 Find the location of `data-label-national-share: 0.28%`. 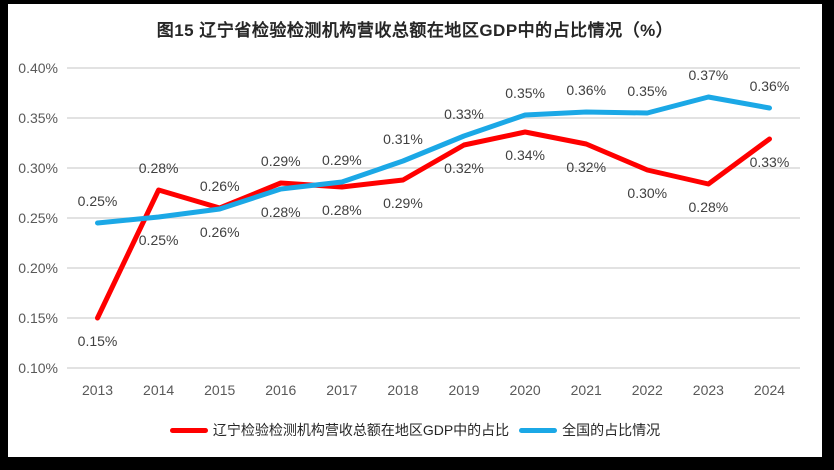

data-label-national-share: 0.28% is located at coordinates (280, 212).